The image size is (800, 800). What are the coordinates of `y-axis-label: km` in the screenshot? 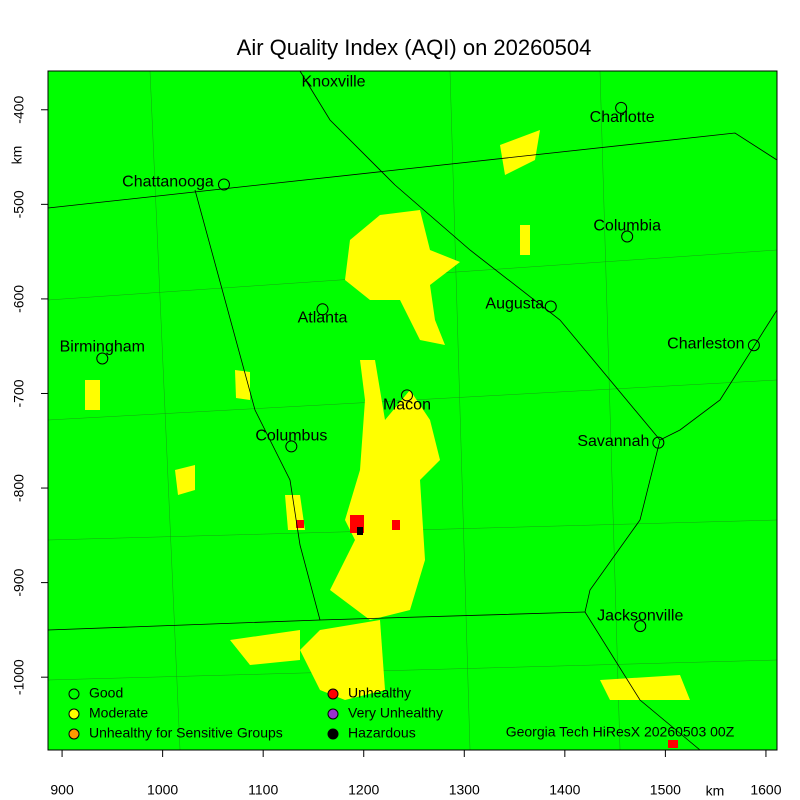 It's located at (17, 155).